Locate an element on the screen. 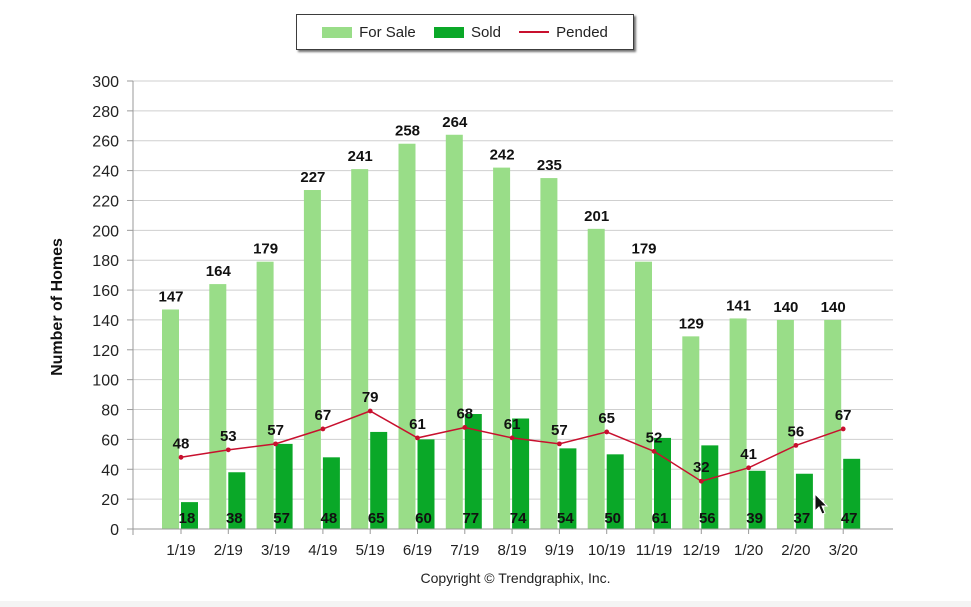  data-label-pended: 56 is located at coordinates (796, 431).